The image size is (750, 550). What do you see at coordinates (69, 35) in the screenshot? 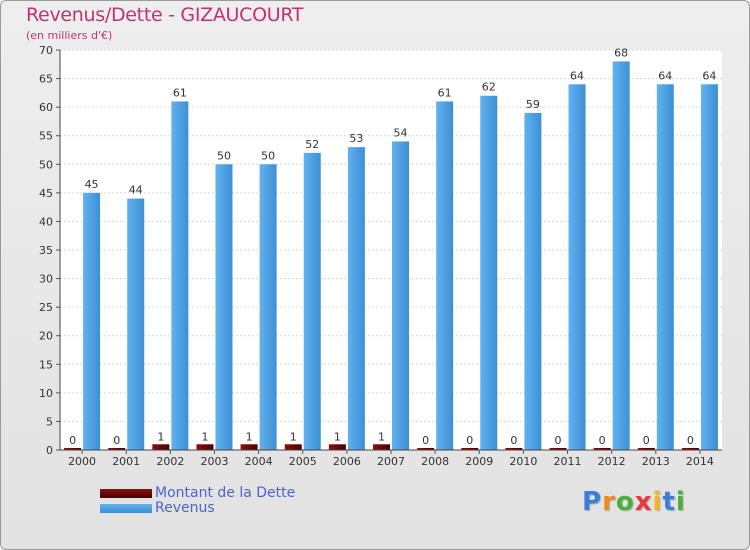
I see `chart-subtitle: (en milliers d'€)` at bounding box center [69, 35].